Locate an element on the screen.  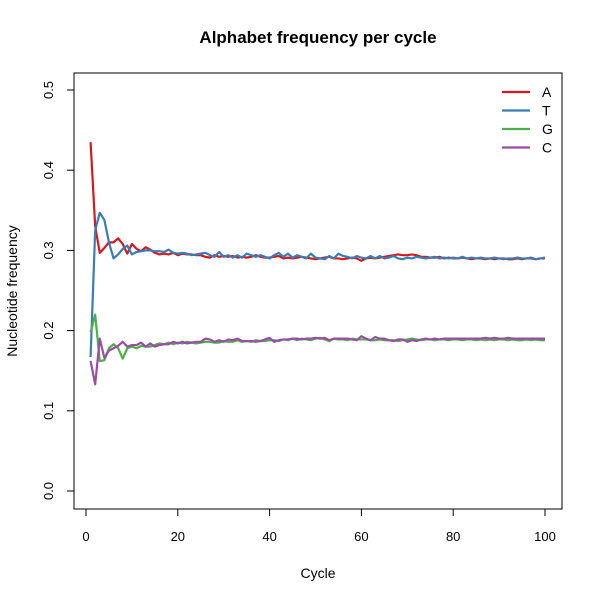
x-tick-label: 100 is located at coordinates (545, 536).